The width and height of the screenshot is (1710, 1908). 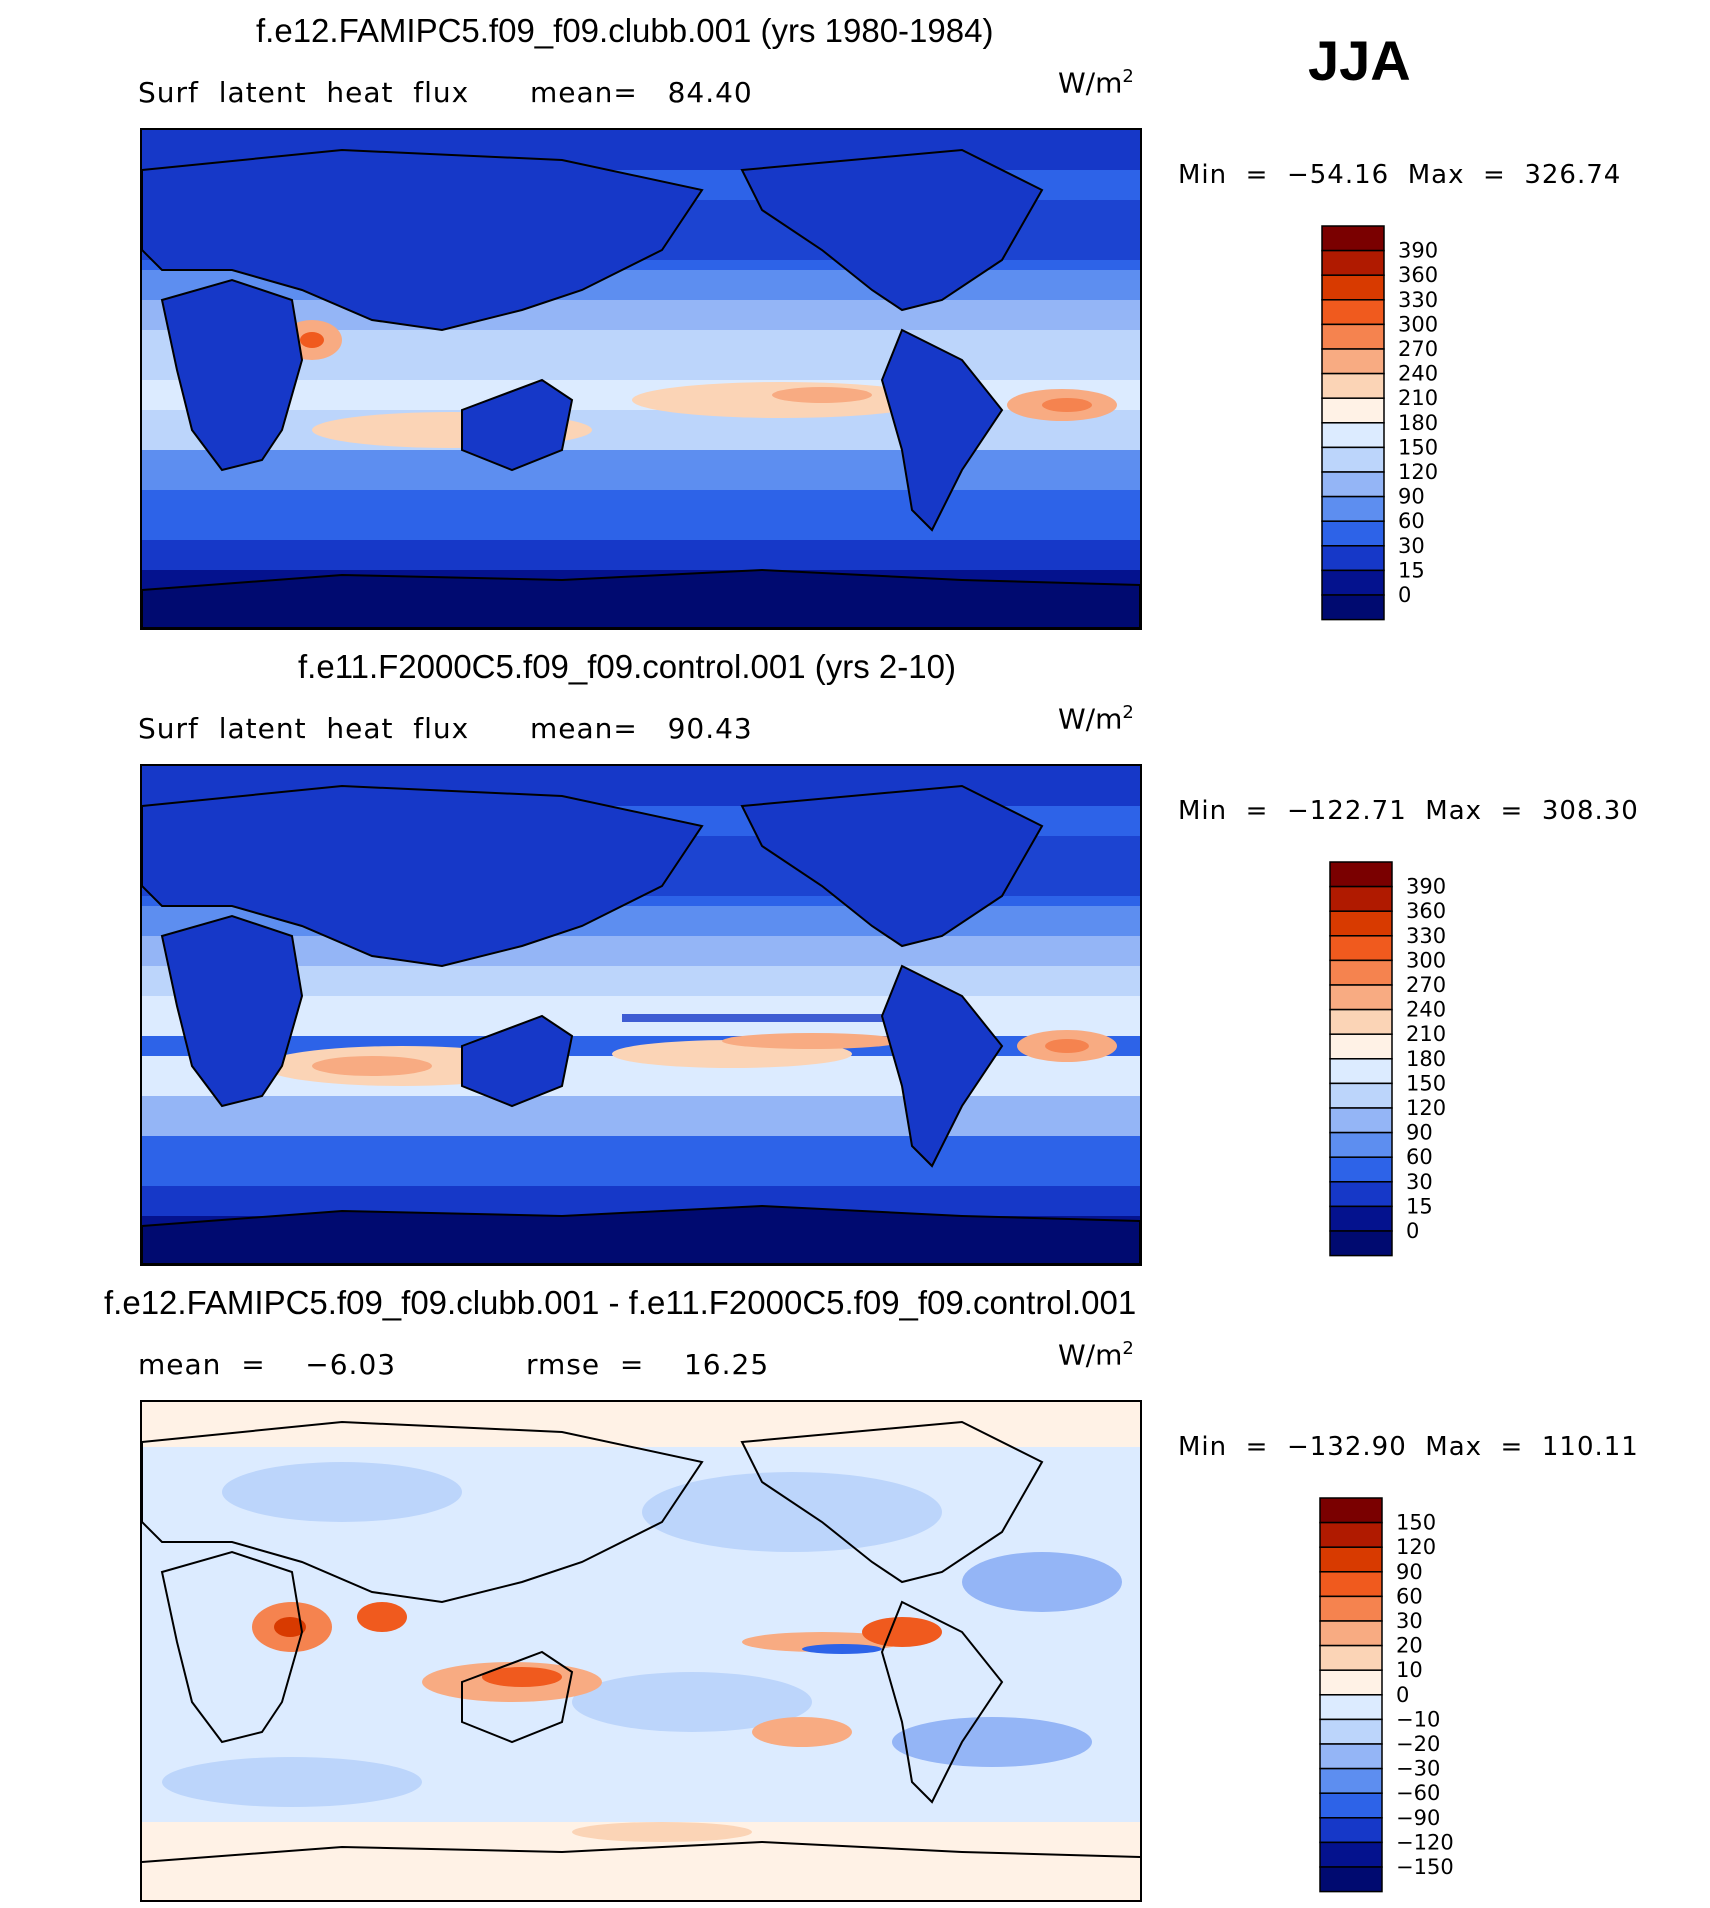 What do you see at coordinates (1425, 1842) in the screenshot?
I see `colorbar-tick-label: −120` at bounding box center [1425, 1842].